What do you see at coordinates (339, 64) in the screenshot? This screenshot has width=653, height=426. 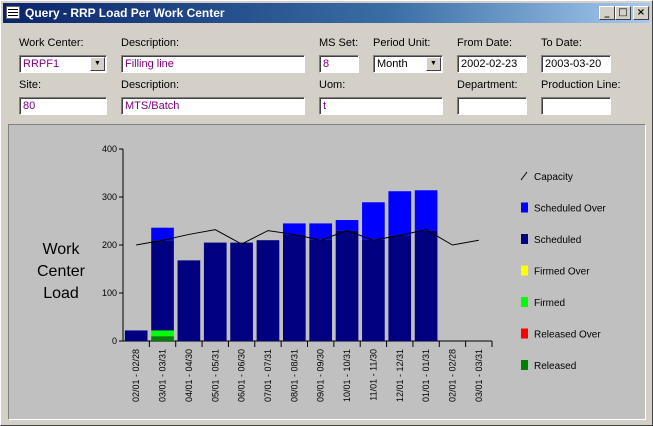 I see `ms-set-field: 8` at bounding box center [339, 64].